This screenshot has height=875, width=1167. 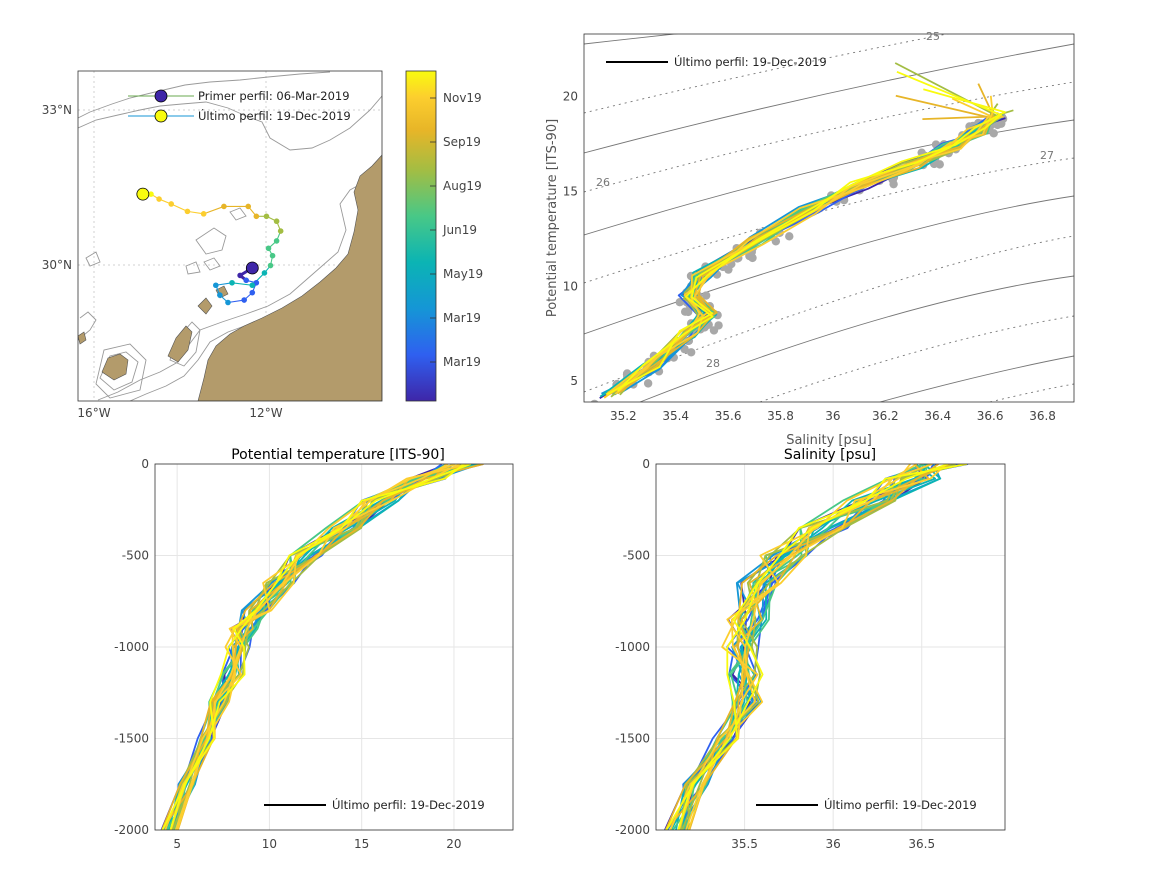 I want to click on t-frame, so click(x=334, y=647).